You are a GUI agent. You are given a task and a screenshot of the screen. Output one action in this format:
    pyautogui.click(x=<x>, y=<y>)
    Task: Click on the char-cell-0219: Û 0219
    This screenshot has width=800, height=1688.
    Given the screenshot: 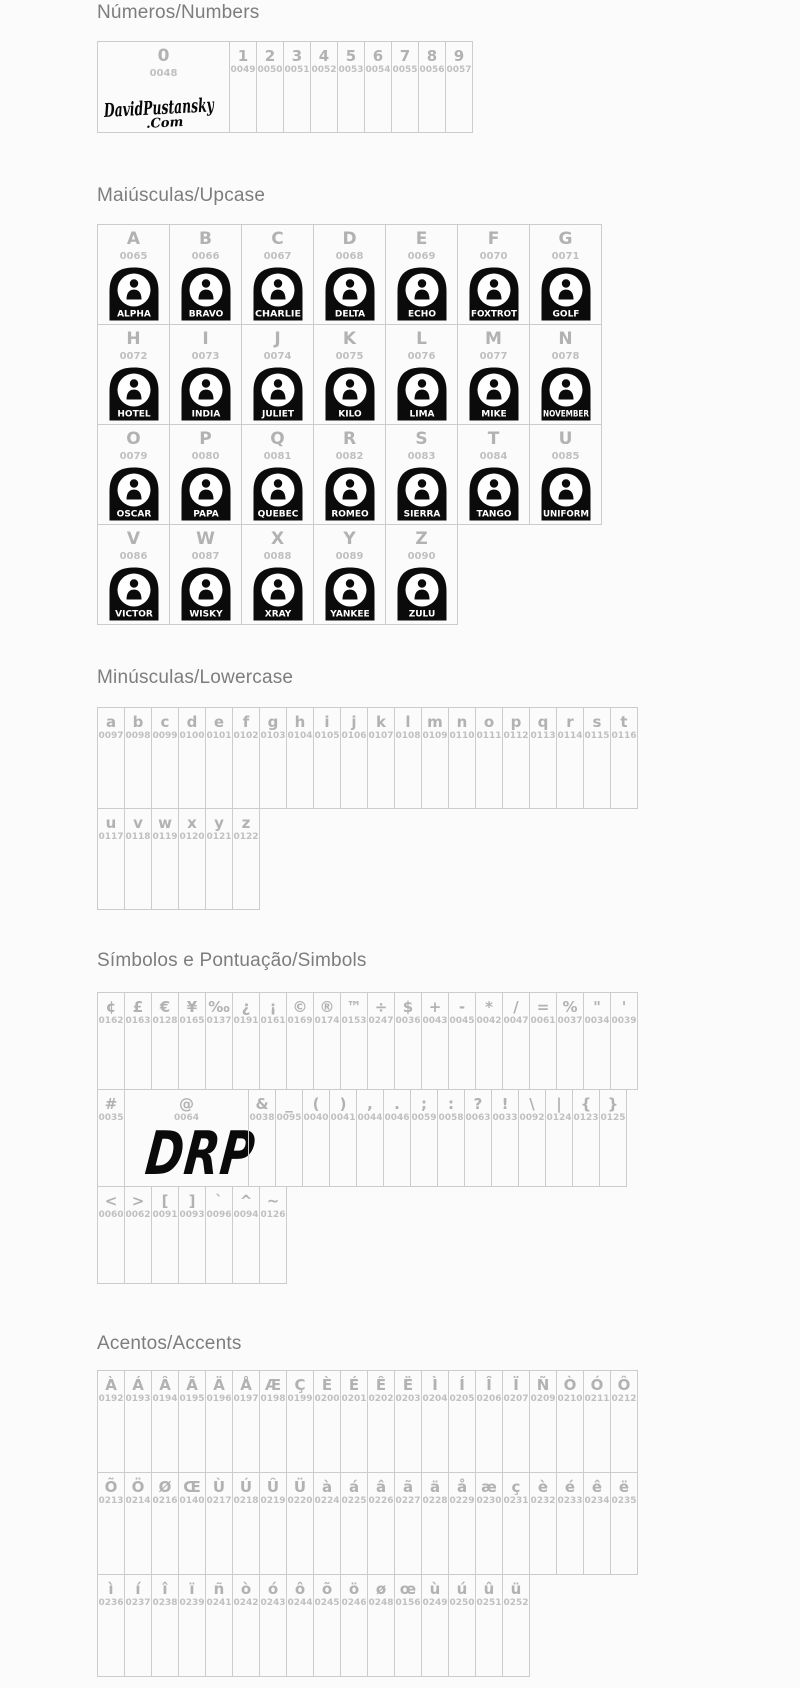 What is the action you would take?
    pyautogui.click(x=273, y=1523)
    